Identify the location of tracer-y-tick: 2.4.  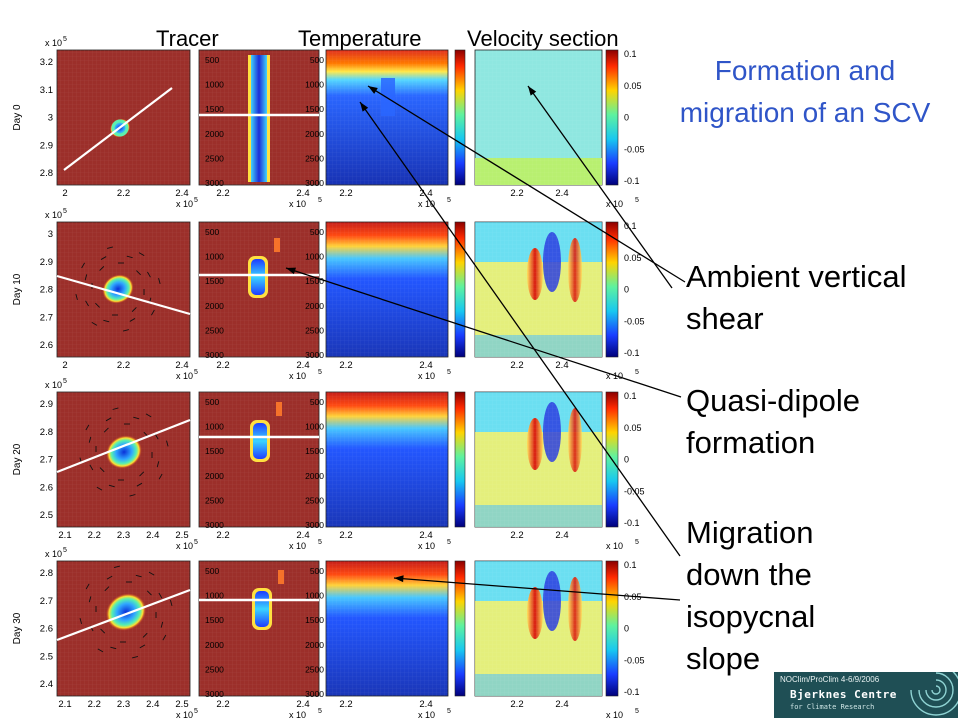
(46, 684).